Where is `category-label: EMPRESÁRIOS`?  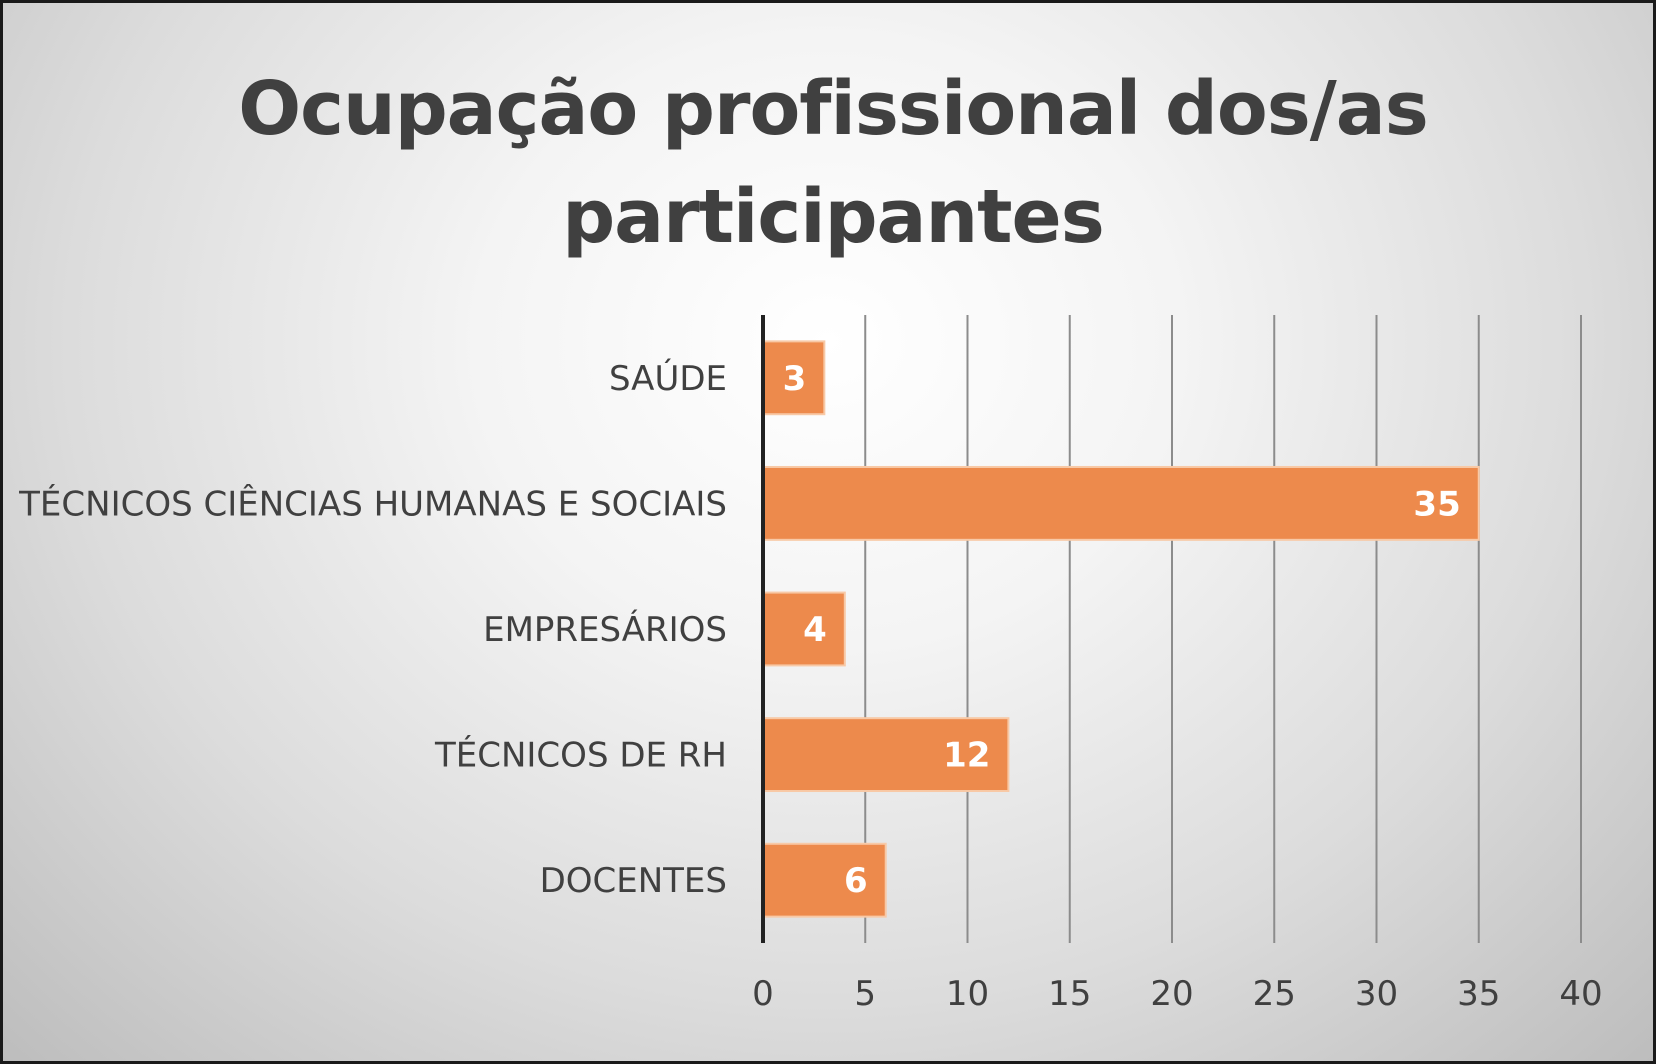 category-label: EMPRESÁRIOS is located at coordinates (605, 629).